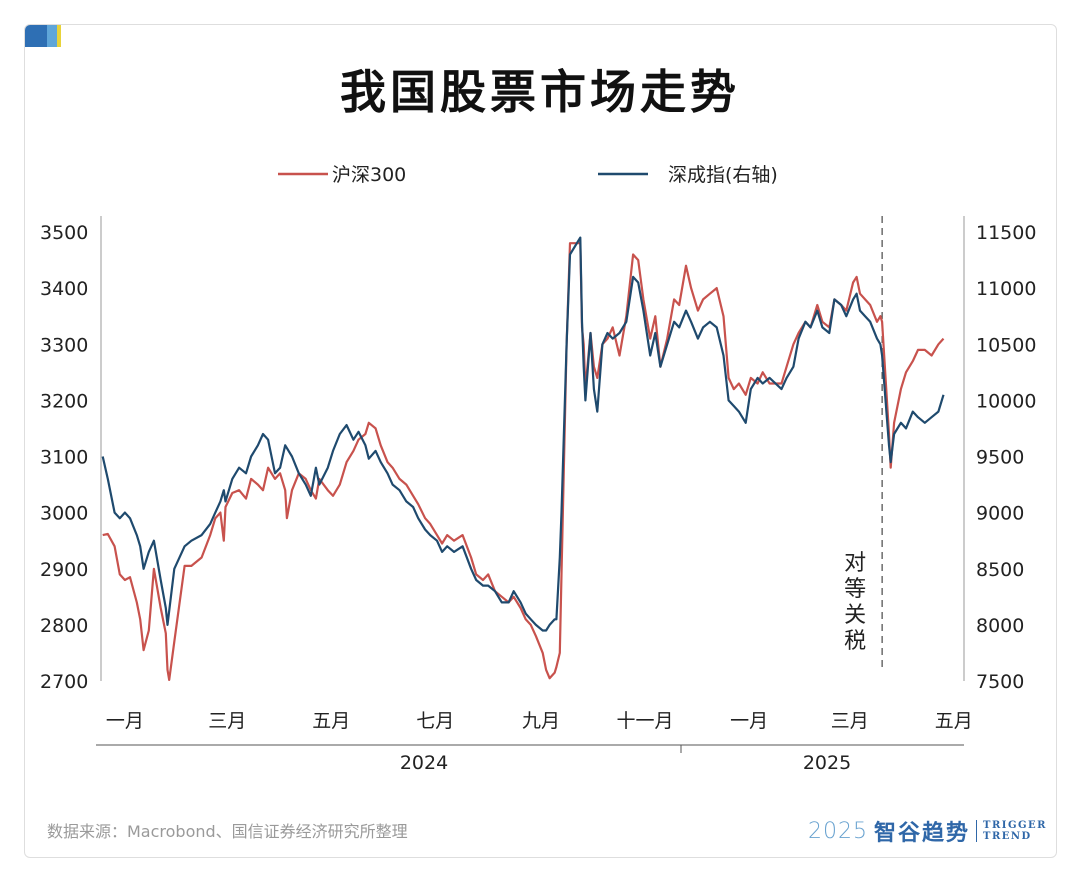 This screenshot has width=1080, height=882. Describe the element at coordinates (64, 289) in the screenshot. I see `left-tick-label: 3400` at that location.